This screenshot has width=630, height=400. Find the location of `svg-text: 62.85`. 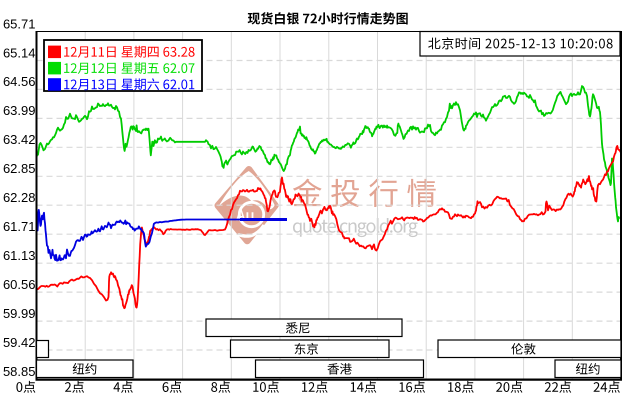

svg-text: 62.85 is located at coordinates (19, 168).